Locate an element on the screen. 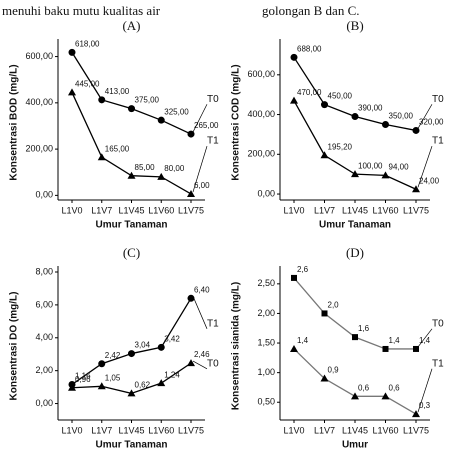 This screenshot has width=454, height=465. value-label: 375,00 is located at coordinates (147, 100).